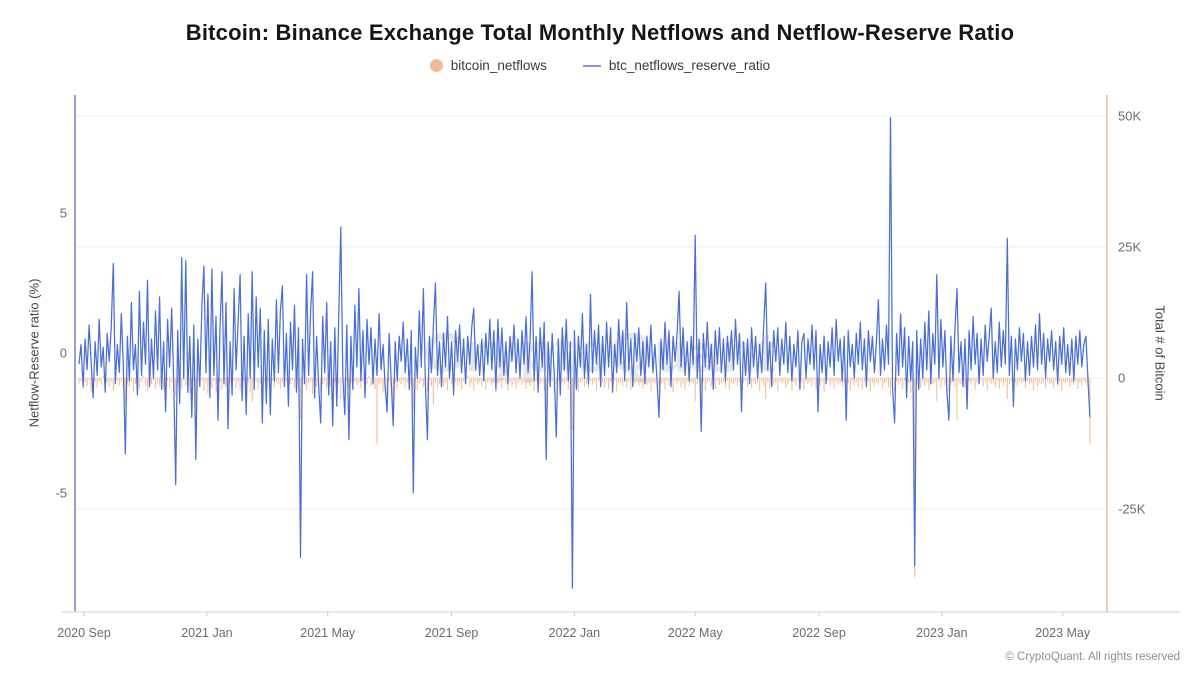 The image size is (1200, 675). Describe the element at coordinates (452, 633) in the screenshot. I see `x-tick-label: 2021 Sep` at that location.